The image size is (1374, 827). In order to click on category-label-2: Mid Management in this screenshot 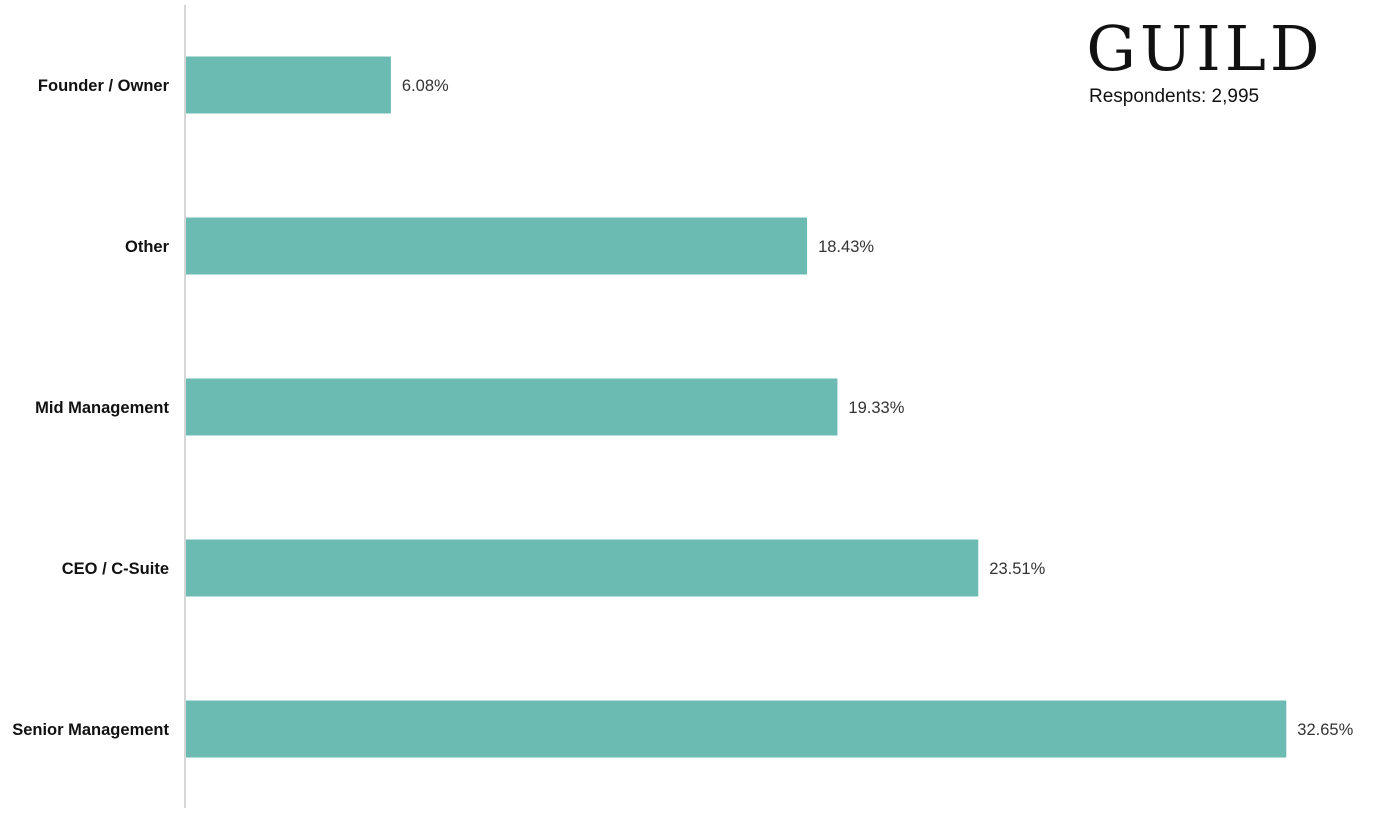, I will do `click(102, 408)`.